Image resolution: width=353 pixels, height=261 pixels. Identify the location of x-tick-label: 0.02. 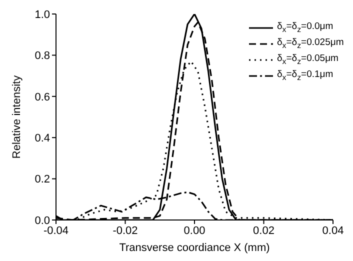
(263, 230).